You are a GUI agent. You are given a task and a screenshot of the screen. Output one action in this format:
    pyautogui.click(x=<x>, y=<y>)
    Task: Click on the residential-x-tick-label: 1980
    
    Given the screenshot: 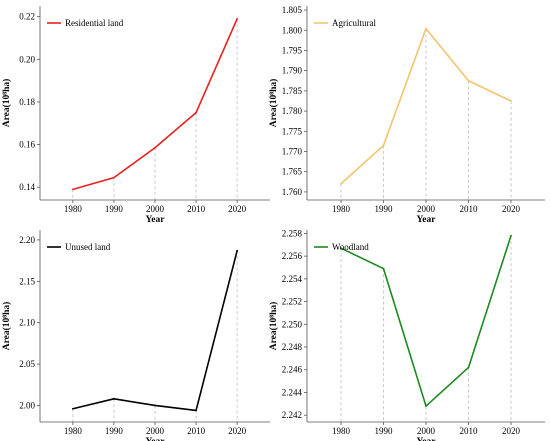 What is the action you would take?
    pyautogui.click(x=73, y=209)
    